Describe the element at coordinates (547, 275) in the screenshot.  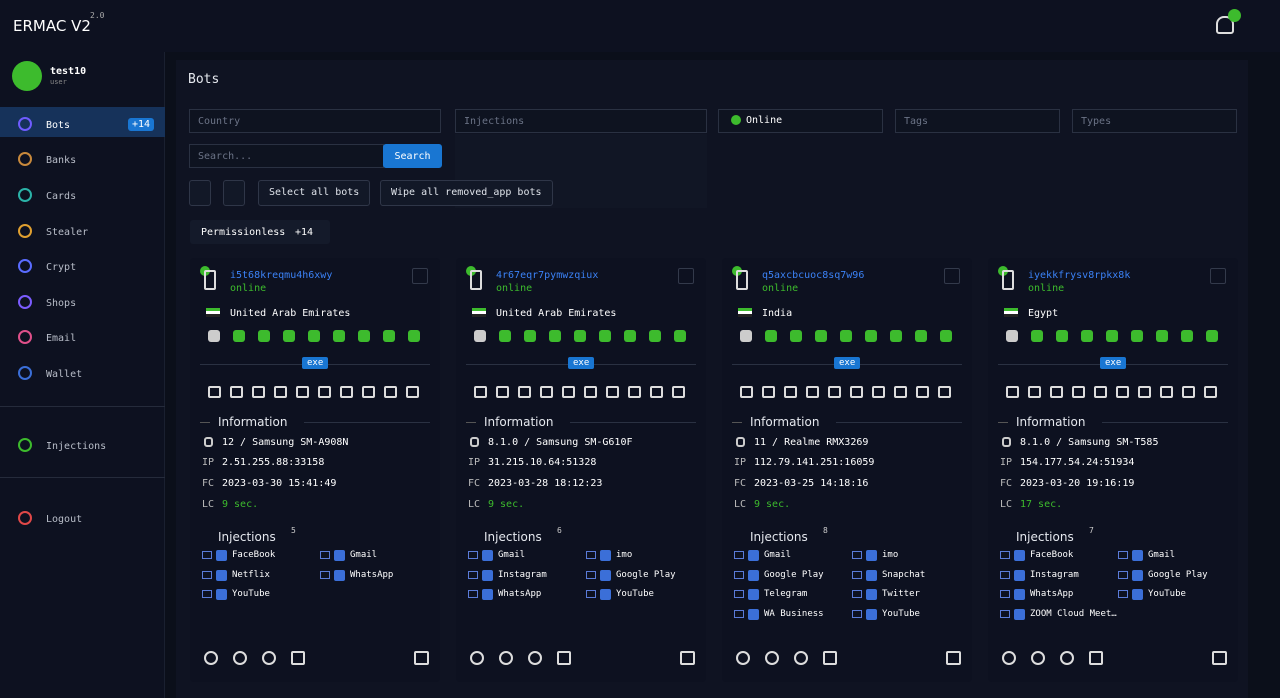
I see `bot-id: 4r67eqr7pymwzqiux` at that location.